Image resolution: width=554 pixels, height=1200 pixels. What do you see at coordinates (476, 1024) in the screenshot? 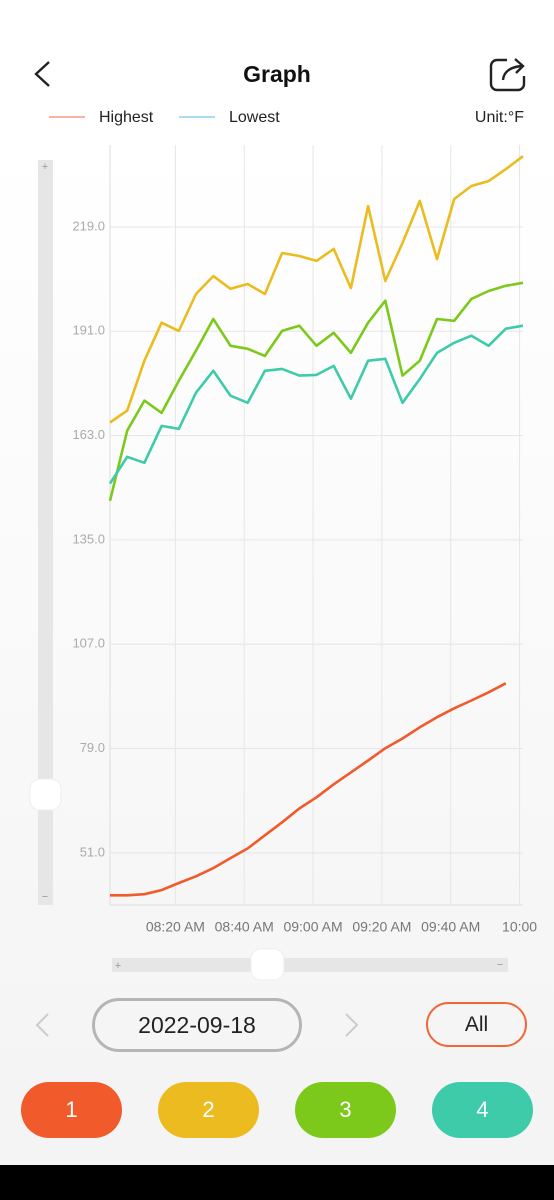
I see `all-button: All` at bounding box center [476, 1024].